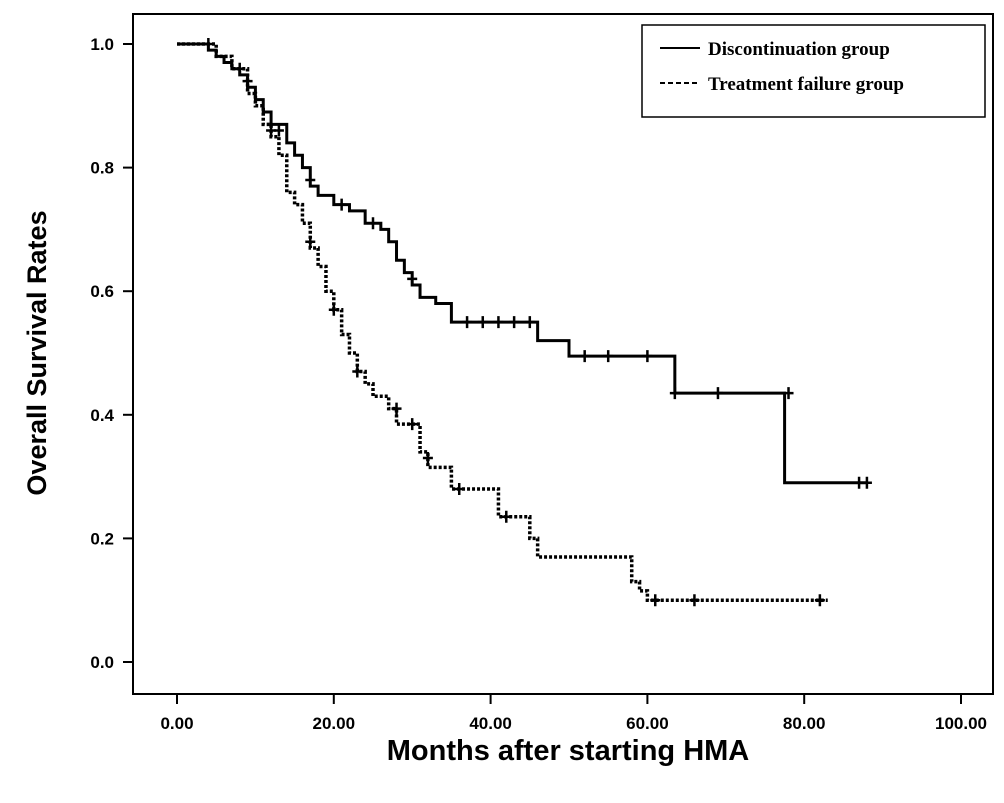 This screenshot has height=803, width=1004. Describe the element at coordinates (799, 49) in the screenshot. I see `legend-label-discontinuation: Discontinuation group` at that location.